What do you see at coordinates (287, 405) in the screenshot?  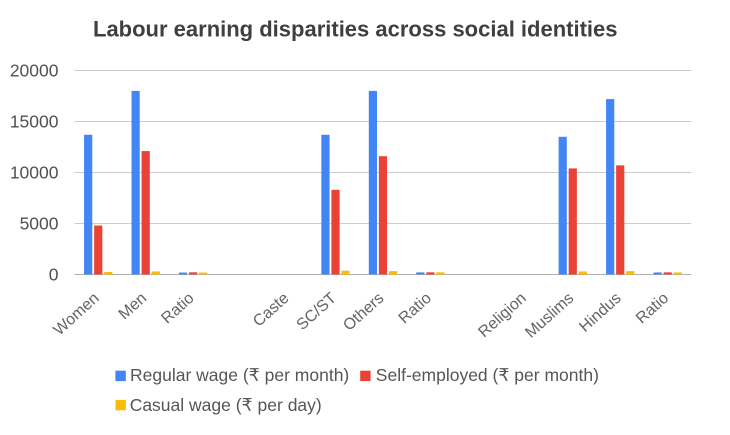 I see `svg-text: per day)` at bounding box center [287, 405].